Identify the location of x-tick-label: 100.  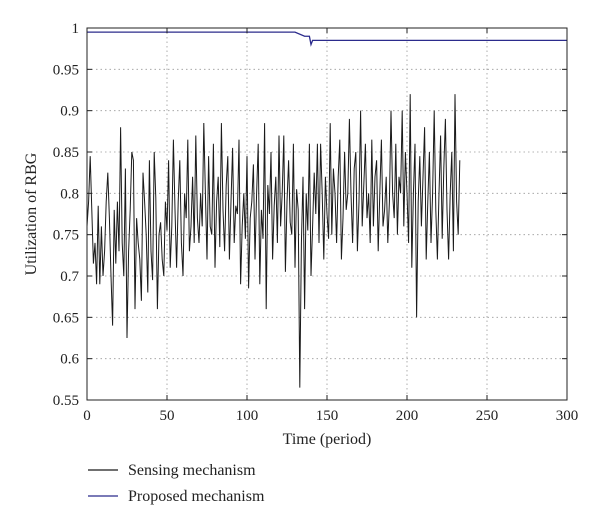
(247, 416).